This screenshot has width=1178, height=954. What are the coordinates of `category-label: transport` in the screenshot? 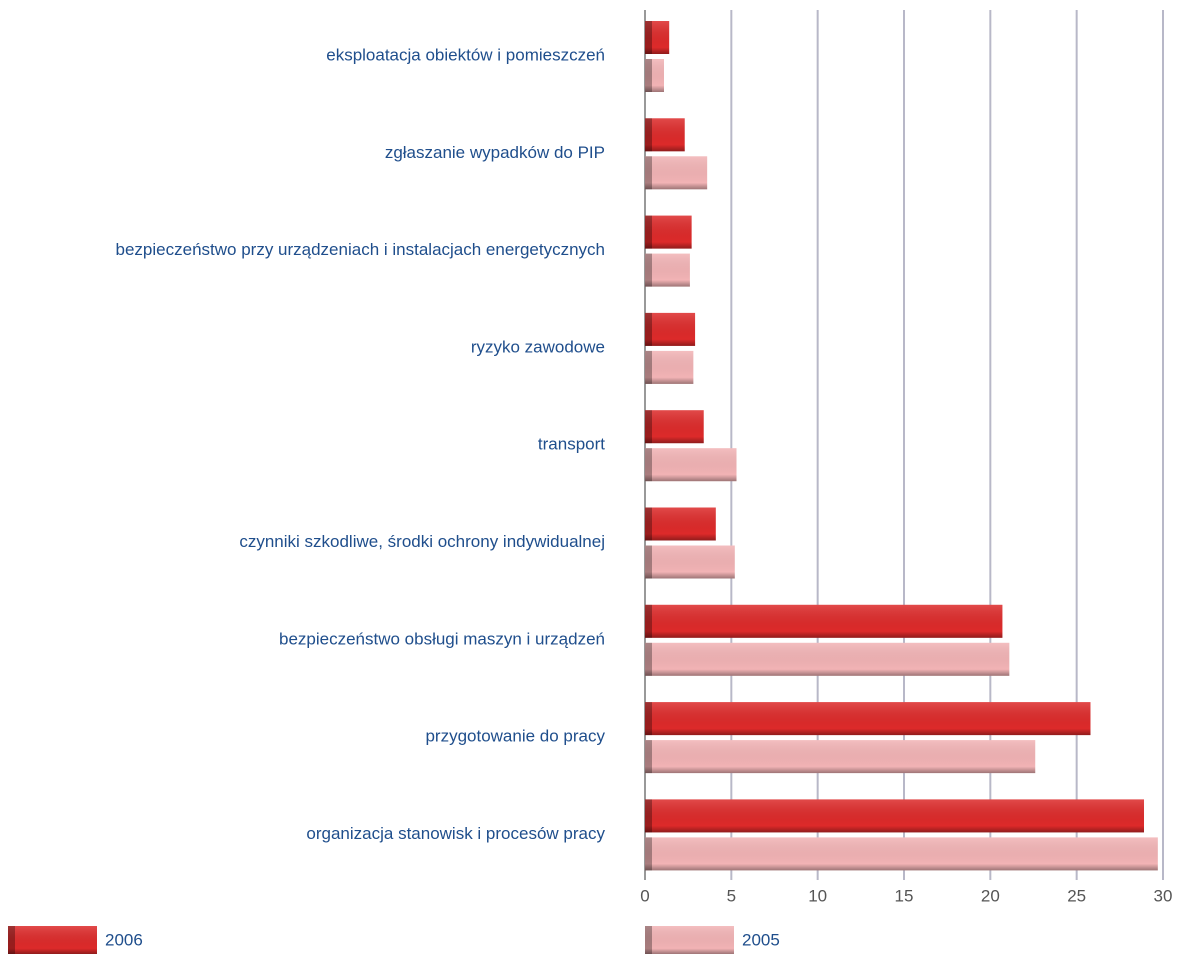 It's located at (571, 444).